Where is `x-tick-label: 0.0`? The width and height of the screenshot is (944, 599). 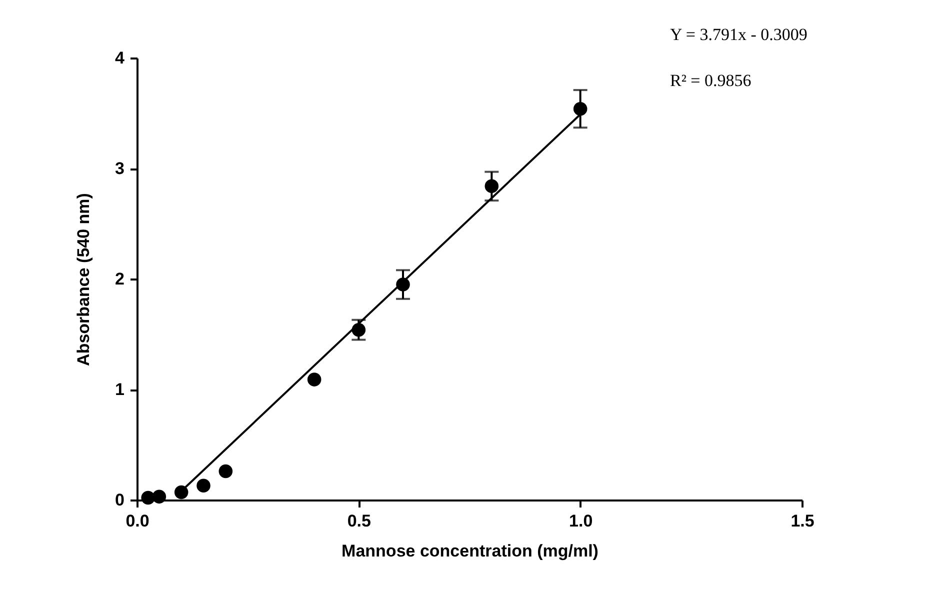
x-tick-label: 0.0 is located at coordinates (138, 521).